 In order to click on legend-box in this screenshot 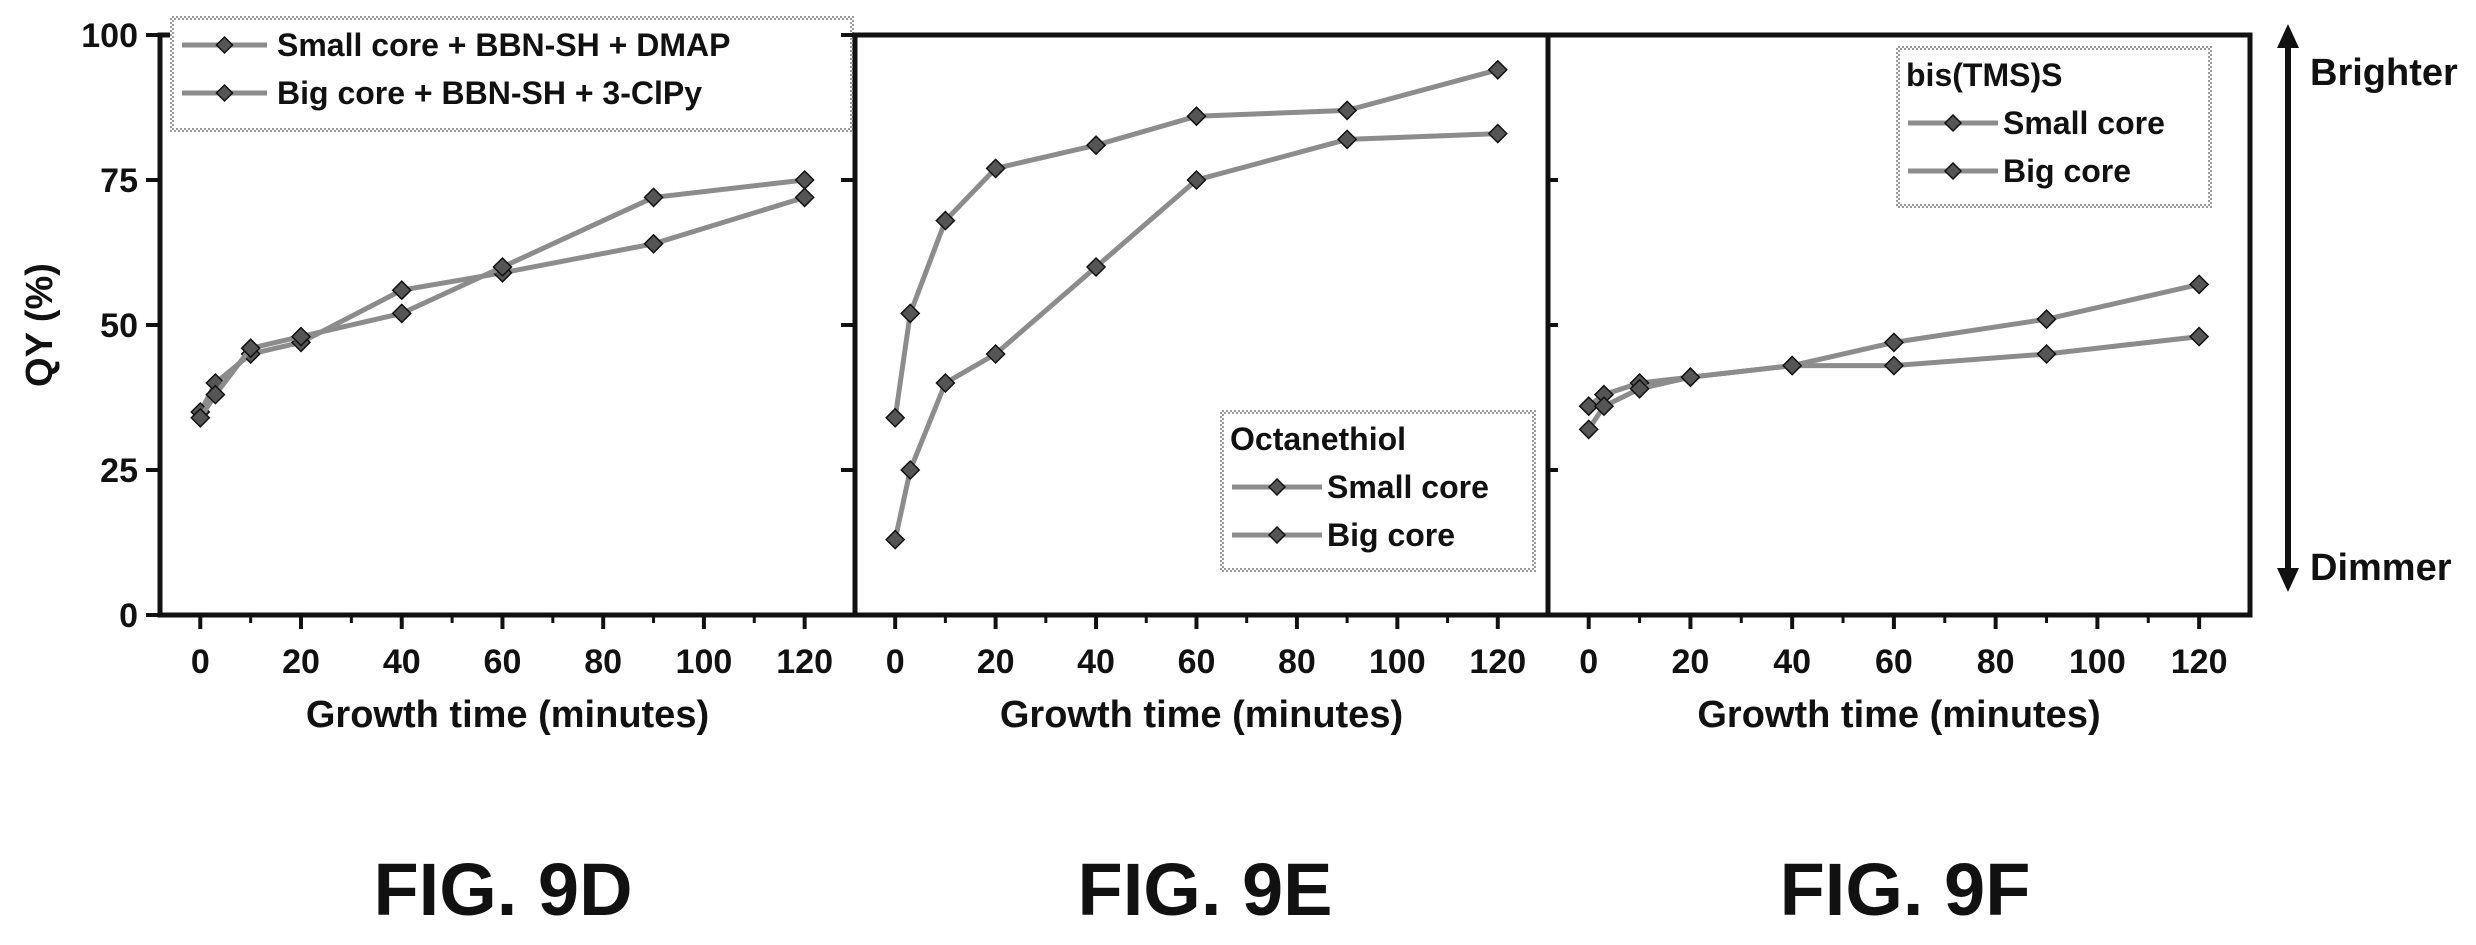, I will do `click(512, 74)`.